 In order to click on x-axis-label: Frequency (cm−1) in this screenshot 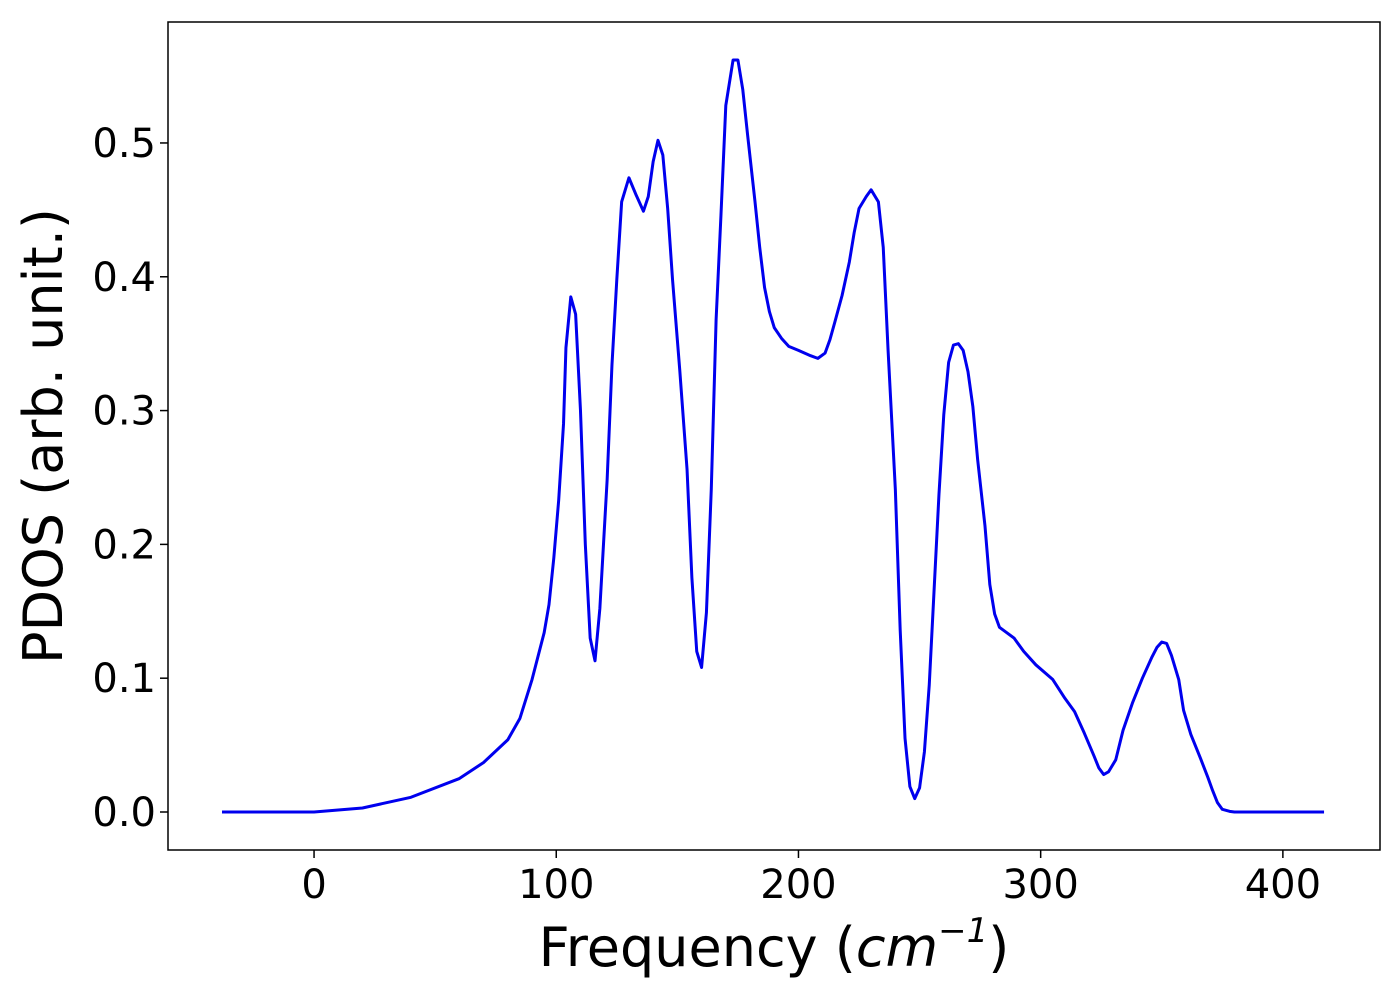, I will do `click(774, 945)`.